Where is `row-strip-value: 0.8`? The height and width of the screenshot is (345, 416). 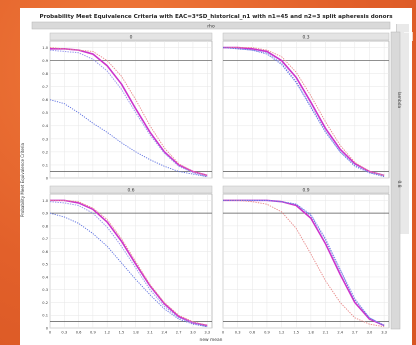
row-strip-value: 0.8 is located at coordinates (399, 184).